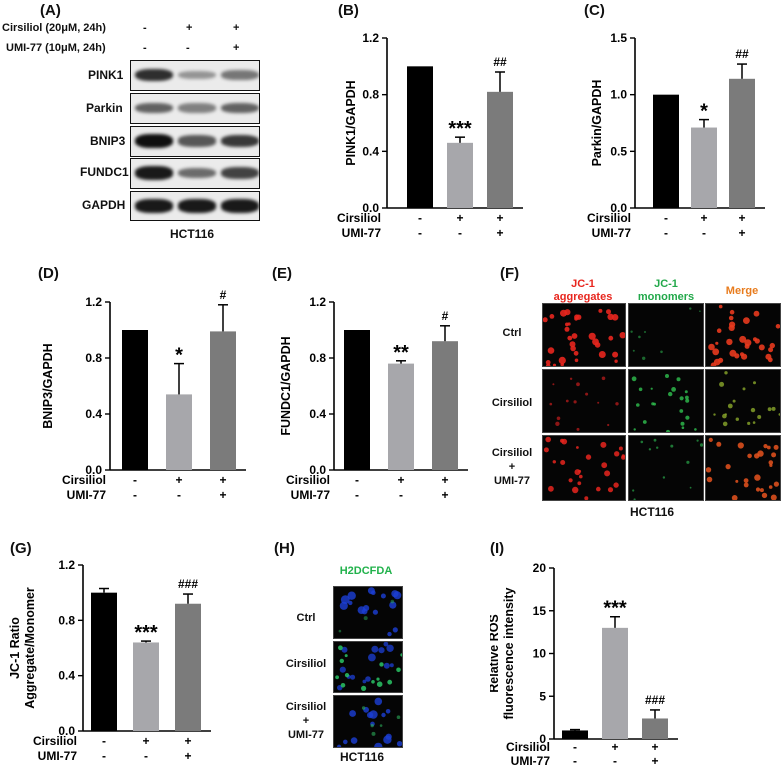  What do you see at coordinates (655, 700) in the screenshot?
I see `significance-label: ###` at bounding box center [655, 700].